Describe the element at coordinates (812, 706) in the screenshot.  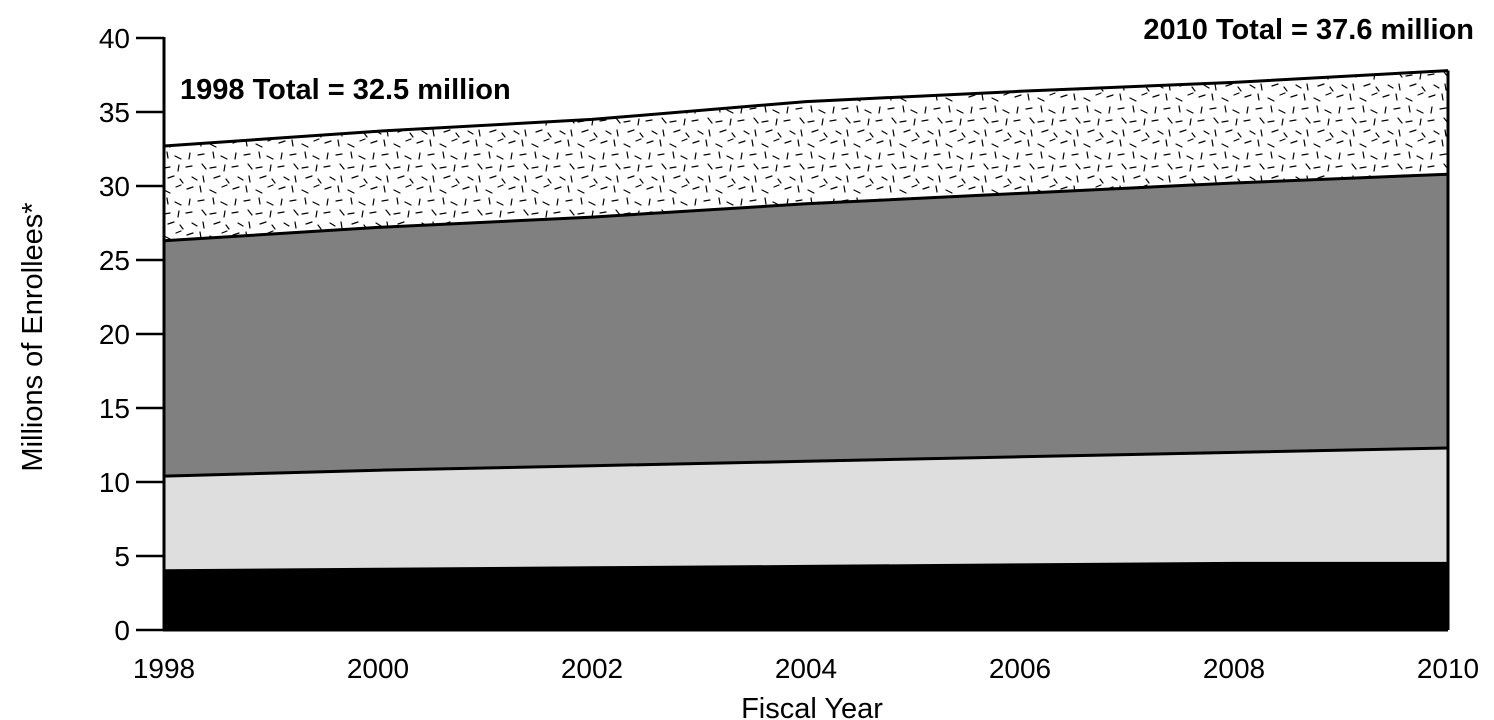
I see `x-axis-title: Fiscal Year` at that location.